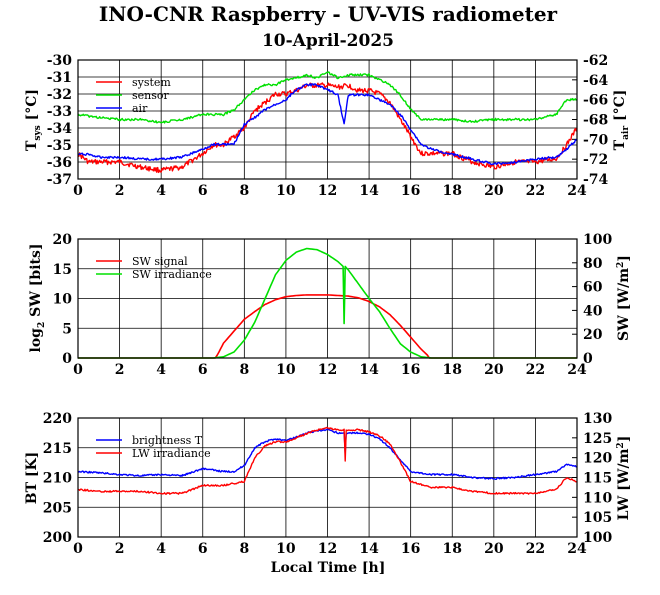 The image size is (660, 595). Describe the element at coordinates (597, 240) in the screenshot. I see `right-tick-label-5: 100` at that location.